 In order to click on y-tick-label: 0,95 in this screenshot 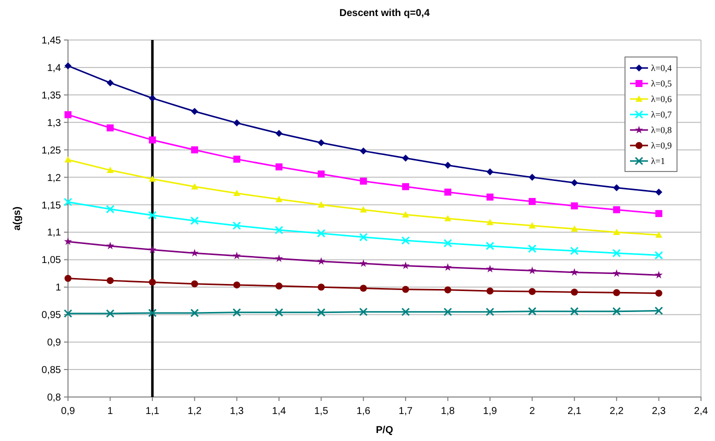, I will do `click(52, 316)`.